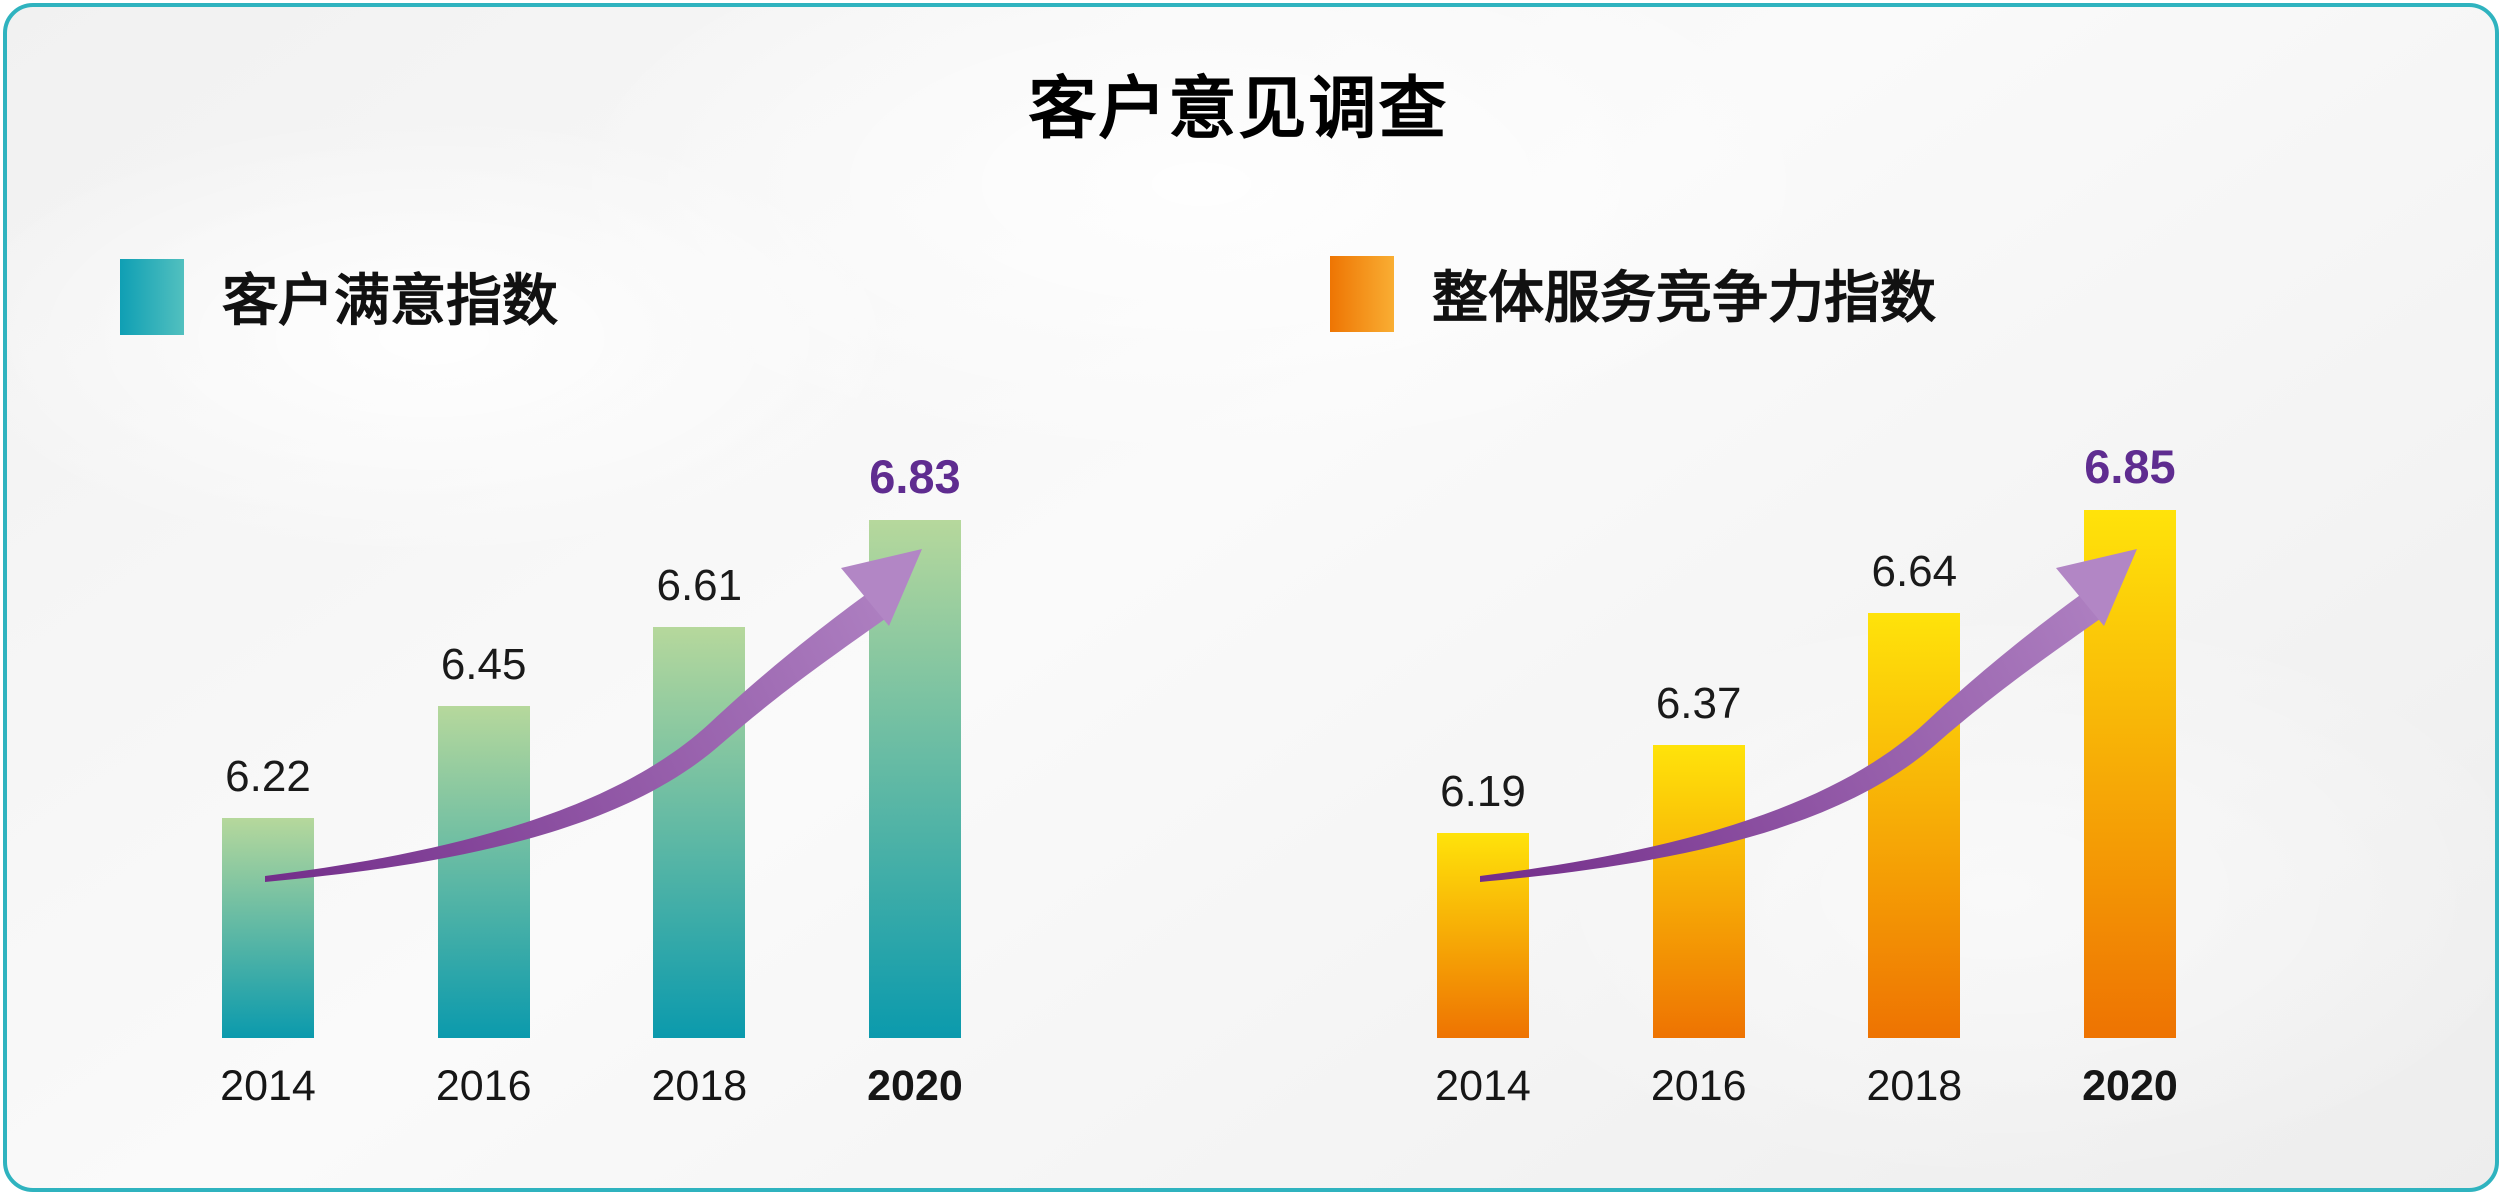 This screenshot has height=1195, width=2502. Describe the element at coordinates (1698, 703) in the screenshot. I see `bar-value-label: 6.37` at that location.